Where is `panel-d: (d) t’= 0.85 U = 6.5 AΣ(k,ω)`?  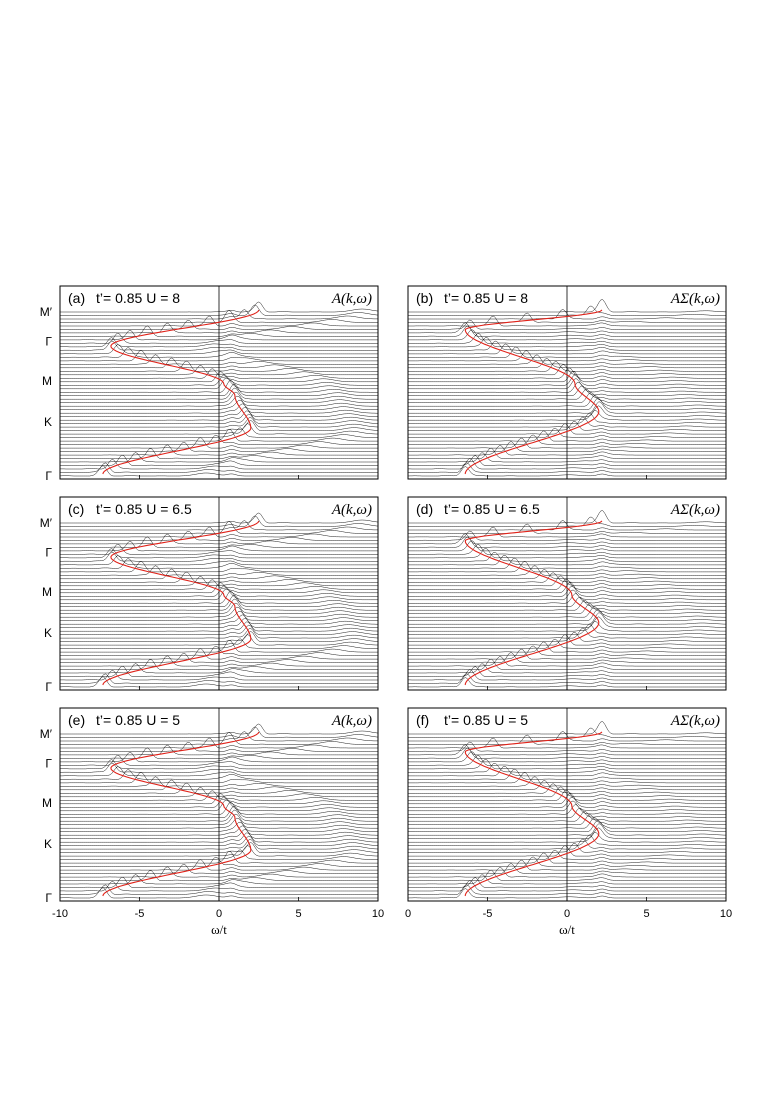
panel-d: (d) t’= 0.85 U = 6.5 AΣ(k,ω) is located at coordinates (567, 593).